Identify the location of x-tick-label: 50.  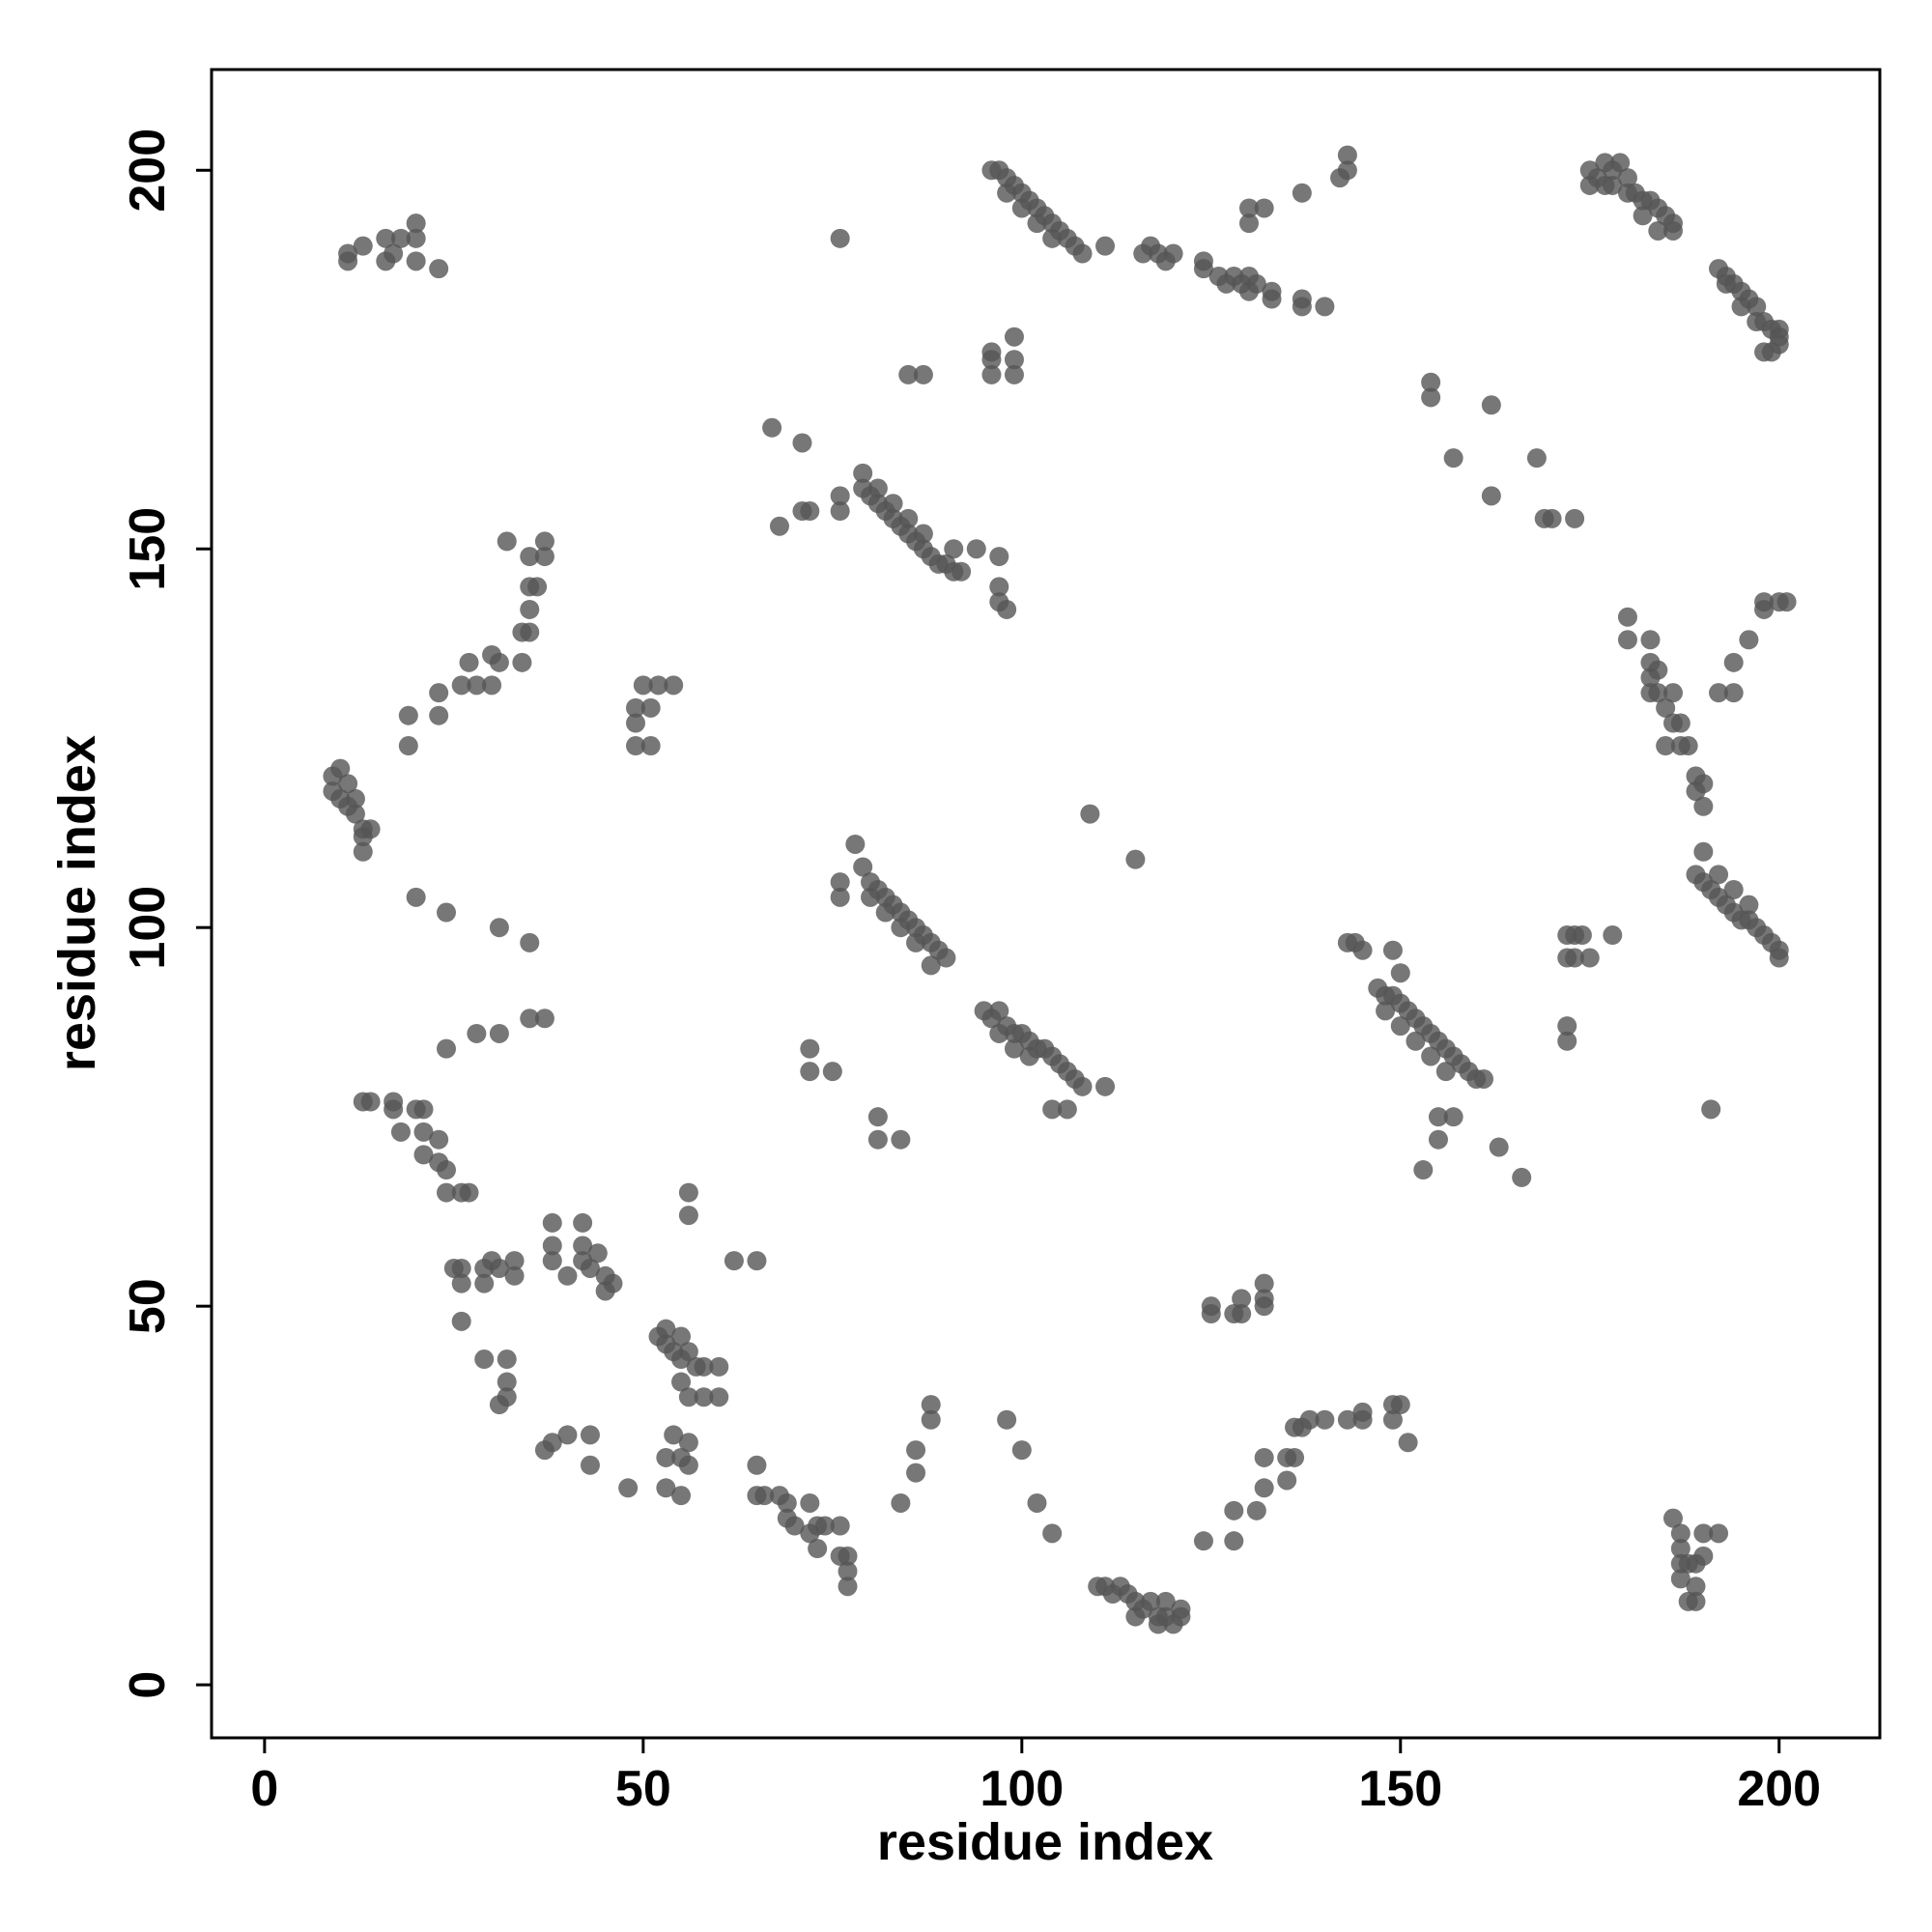
(643, 1789).